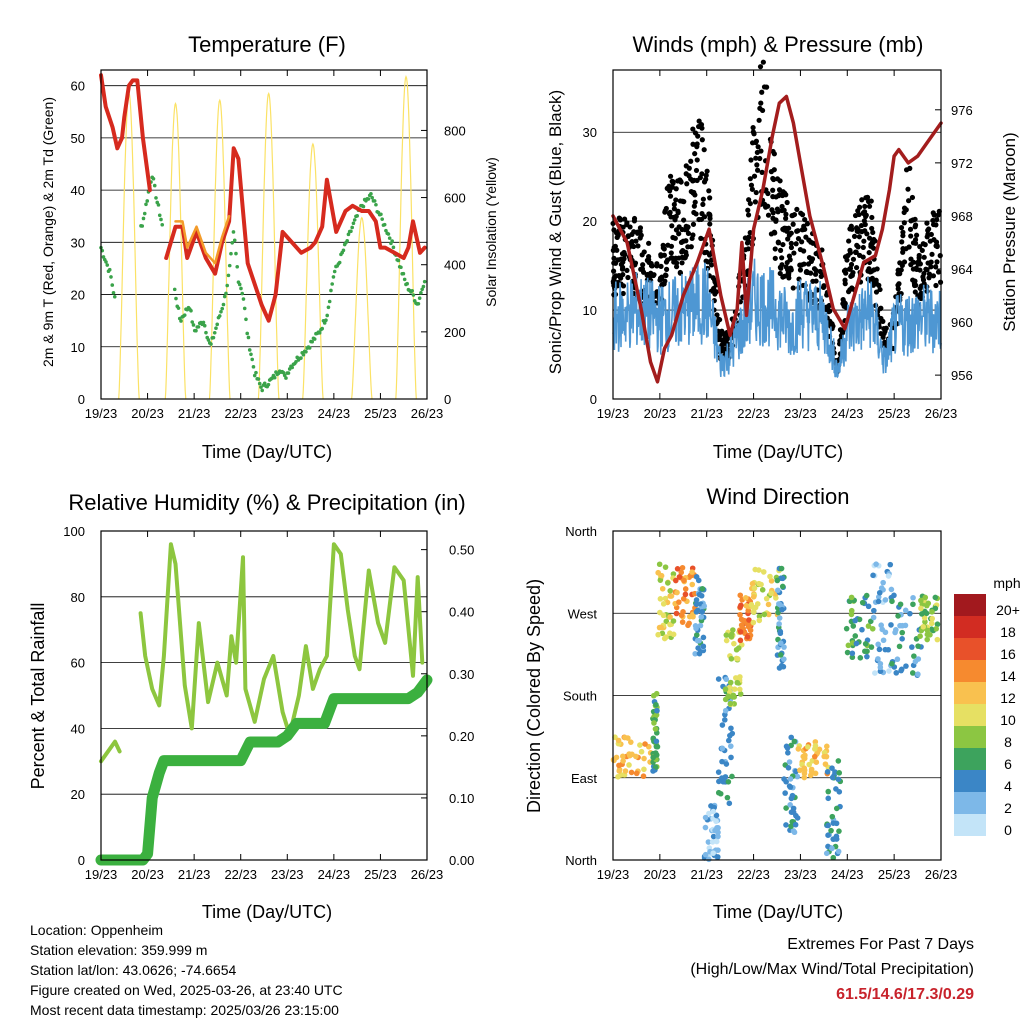 The height and width of the screenshot is (1024, 1024). I want to click on y2-tick-label: 0.00, so click(461, 860).